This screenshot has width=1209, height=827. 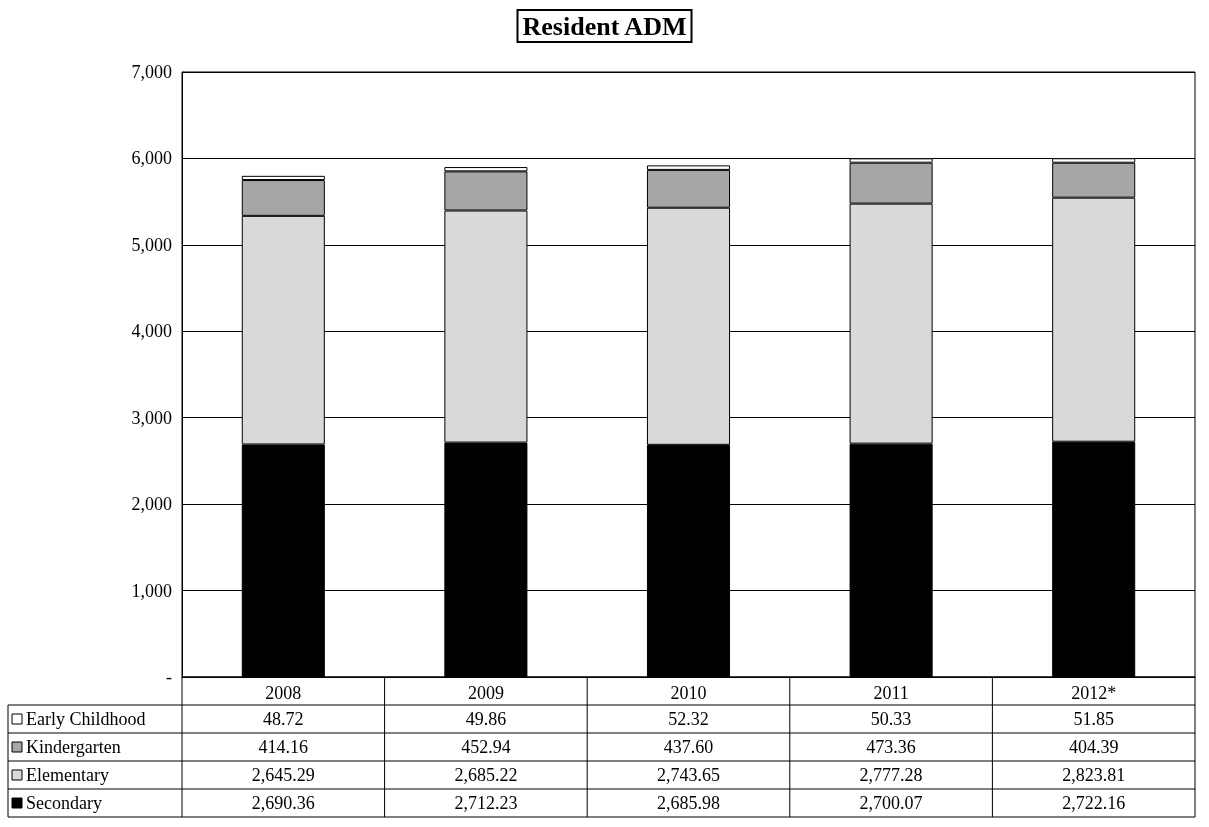 What do you see at coordinates (283, 719) in the screenshot?
I see `data-label: 48.72` at bounding box center [283, 719].